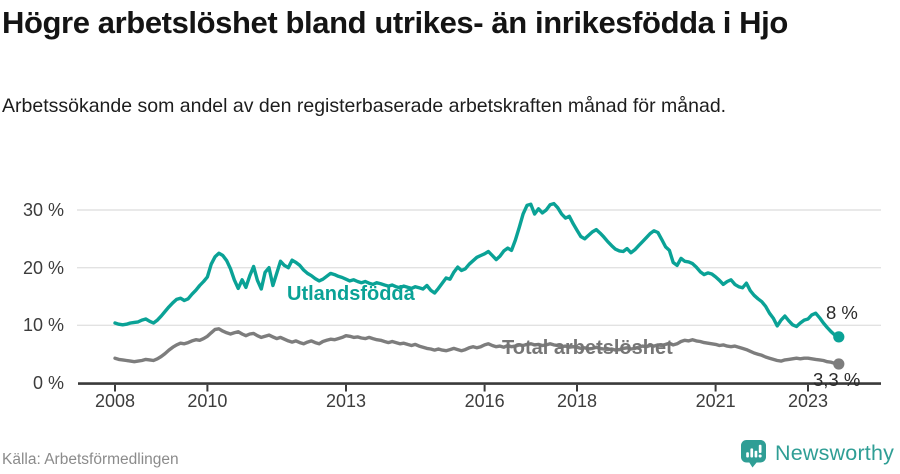 Image resolution: width=900 pixels, height=474 pixels. Describe the element at coordinates (835, 453) in the screenshot. I see `newsworthy-wordmark: Newsworthy` at that location.